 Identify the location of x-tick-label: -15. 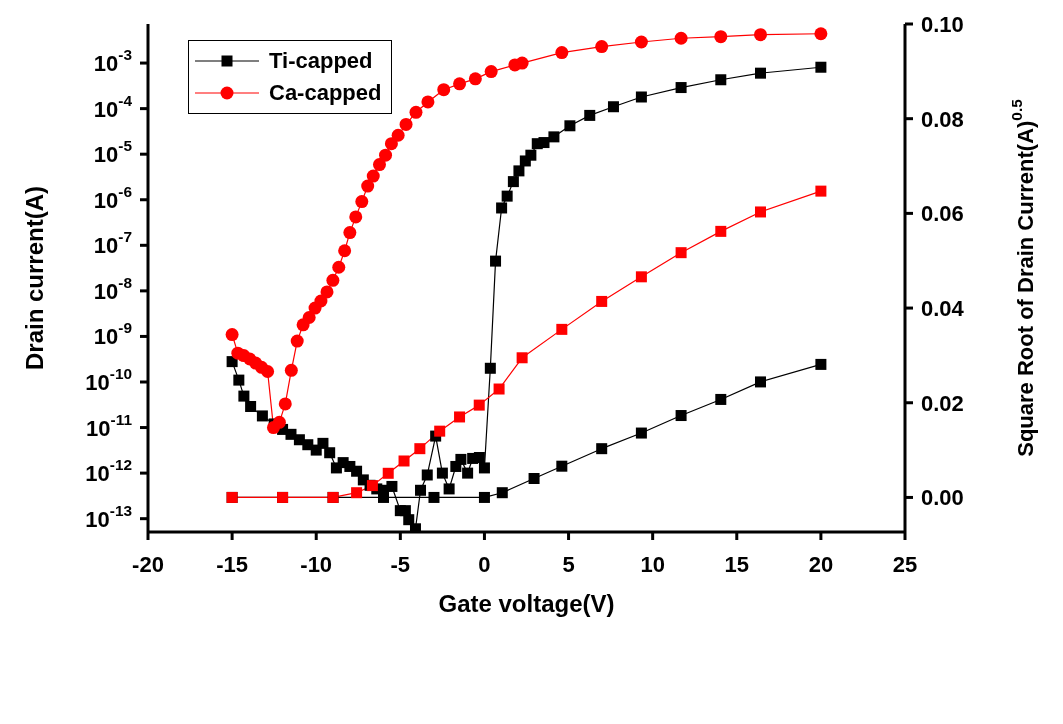
(232, 564).